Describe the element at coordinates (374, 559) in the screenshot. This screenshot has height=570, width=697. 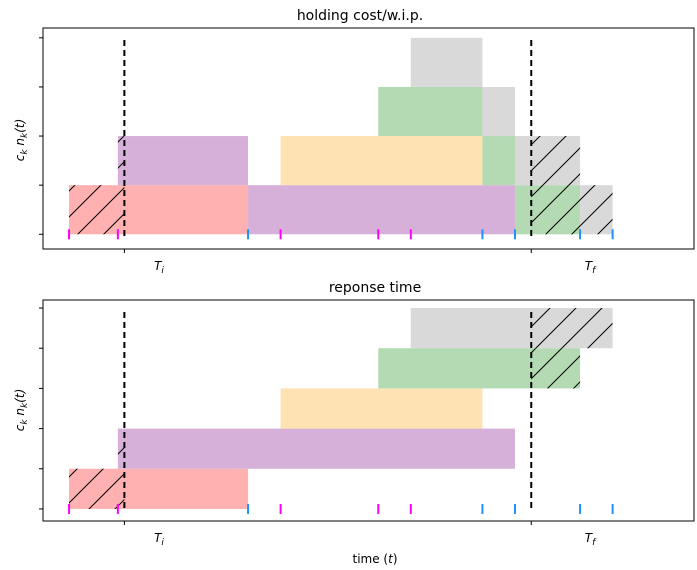
I see `x-axis-label: time (t)` at that location.